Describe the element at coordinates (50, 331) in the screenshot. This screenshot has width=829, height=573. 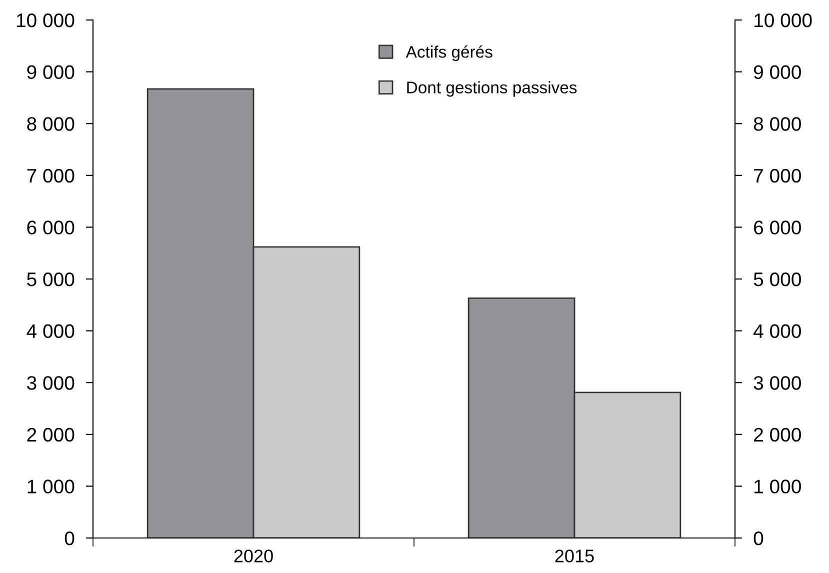
I see `y-tick-label: 4 000` at that location.